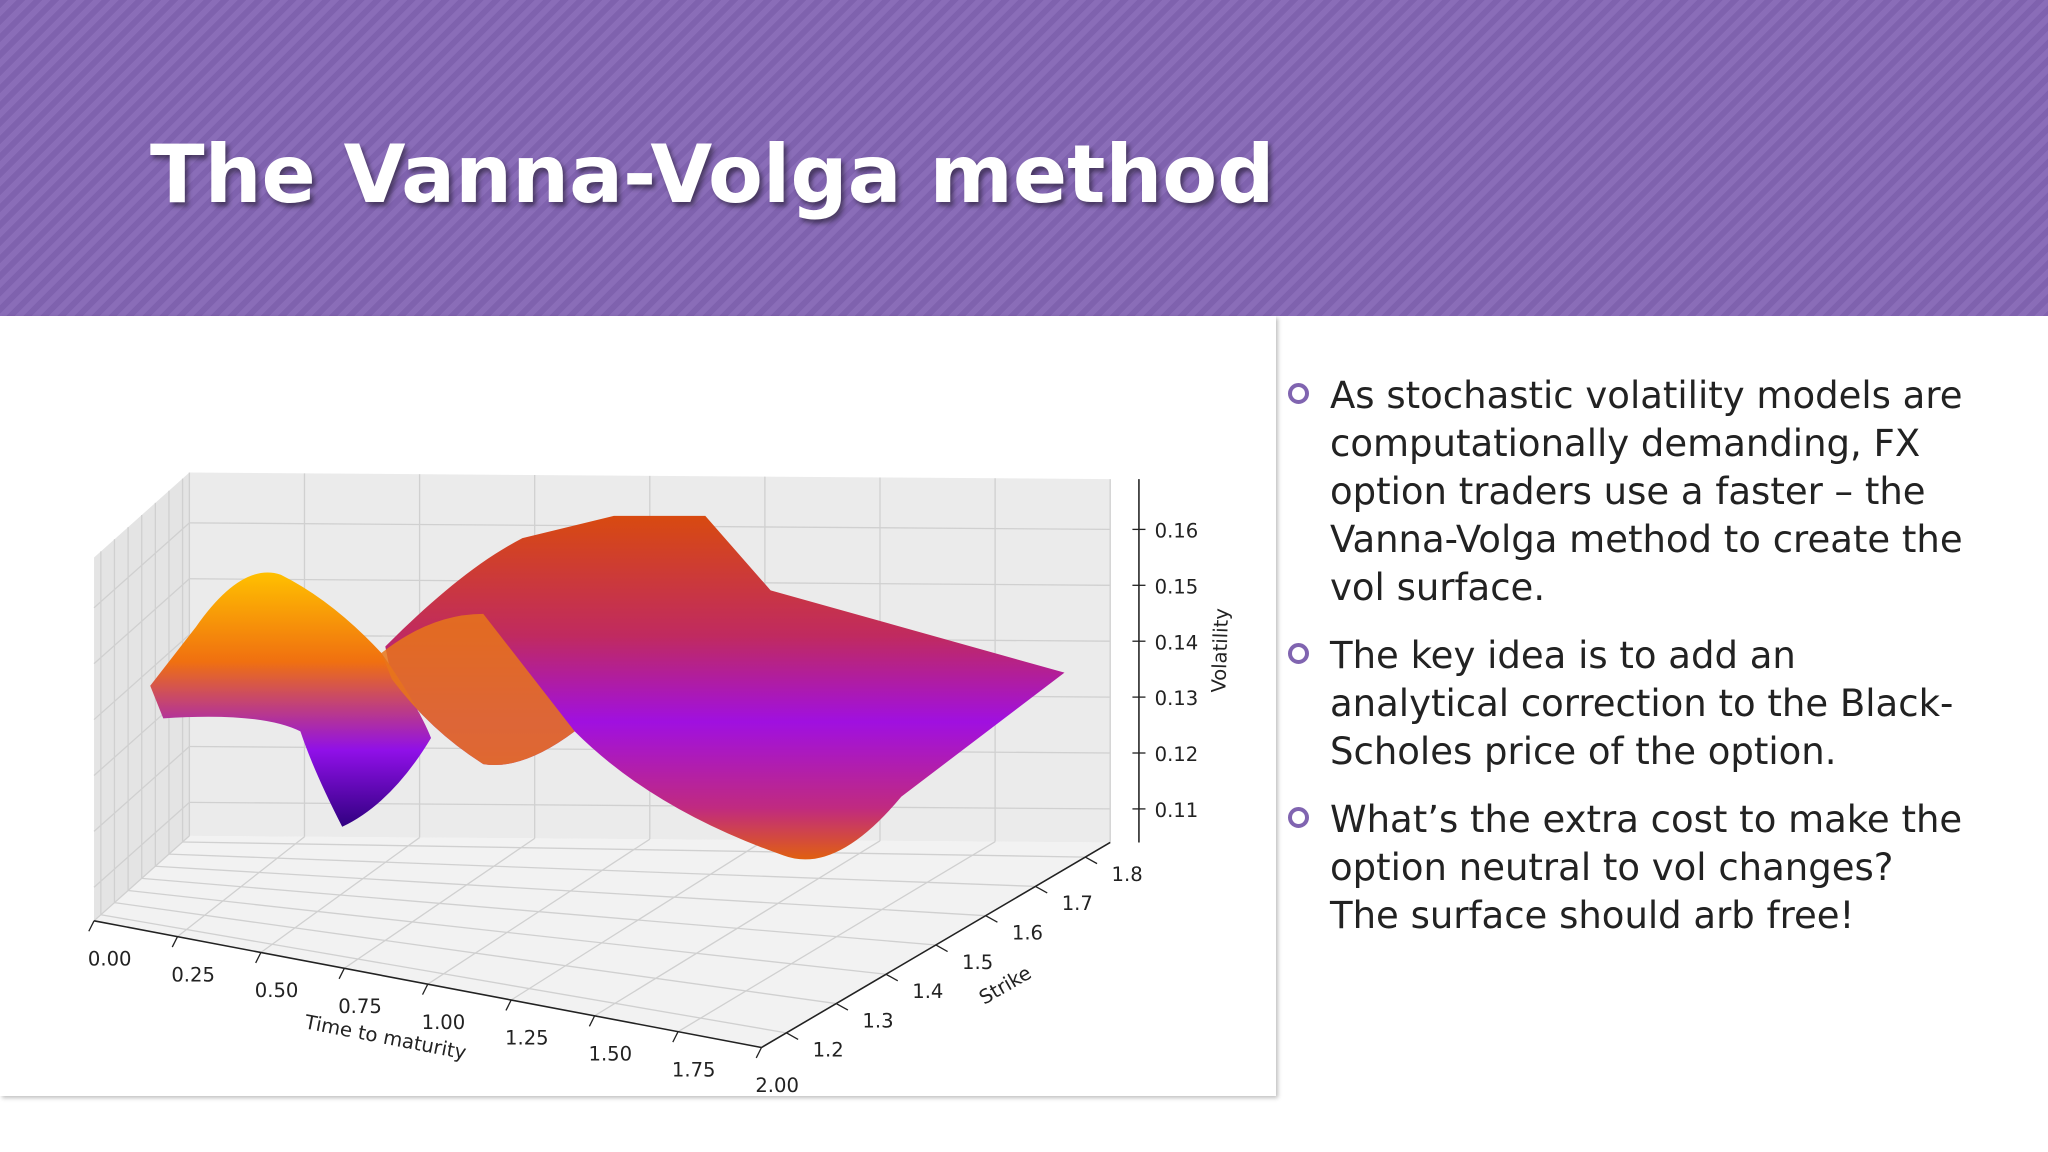  I want to click on y-tick-label: 1.3, so click(877, 1020).